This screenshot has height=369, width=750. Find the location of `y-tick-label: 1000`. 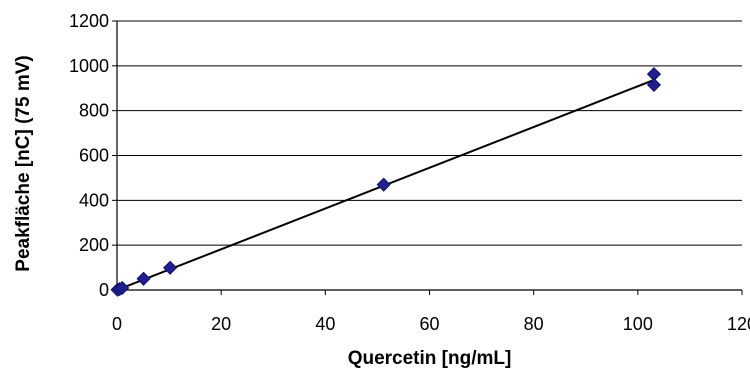

y-tick-label: 1000 is located at coordinates (89, 66).